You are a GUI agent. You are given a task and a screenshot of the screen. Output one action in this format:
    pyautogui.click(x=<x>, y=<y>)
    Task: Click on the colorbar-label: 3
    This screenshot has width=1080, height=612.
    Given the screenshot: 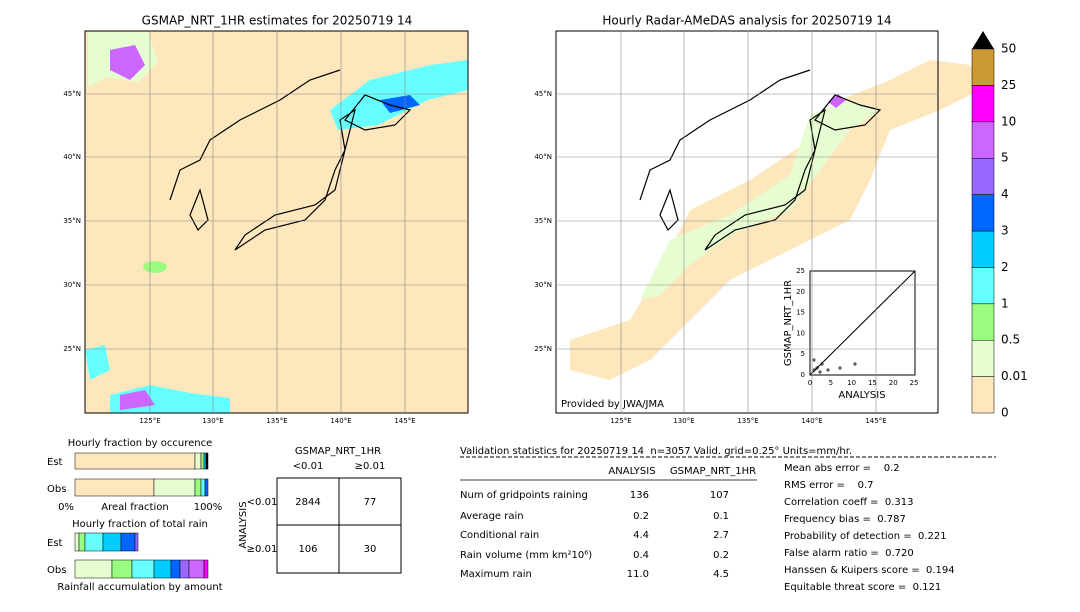 What is the action you would take?
    pyautogui.click(x=1005, y=231)
    